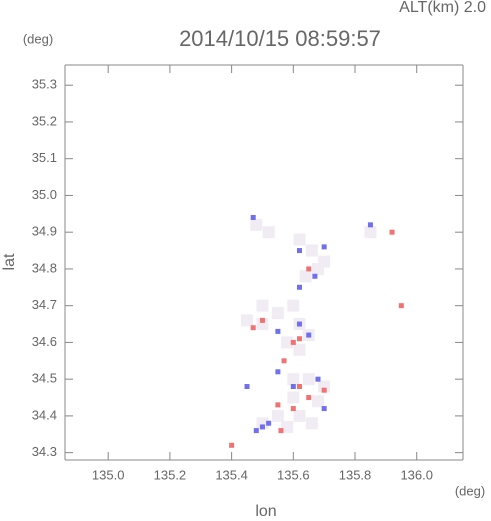 Image resolution: width=491 pixels, height=521 pixels. What do you see at coordinates (280, 38) in the screenshot?
I see `chart-title: 2014/10/15 08:59:57` at bounding box center [280, 38].